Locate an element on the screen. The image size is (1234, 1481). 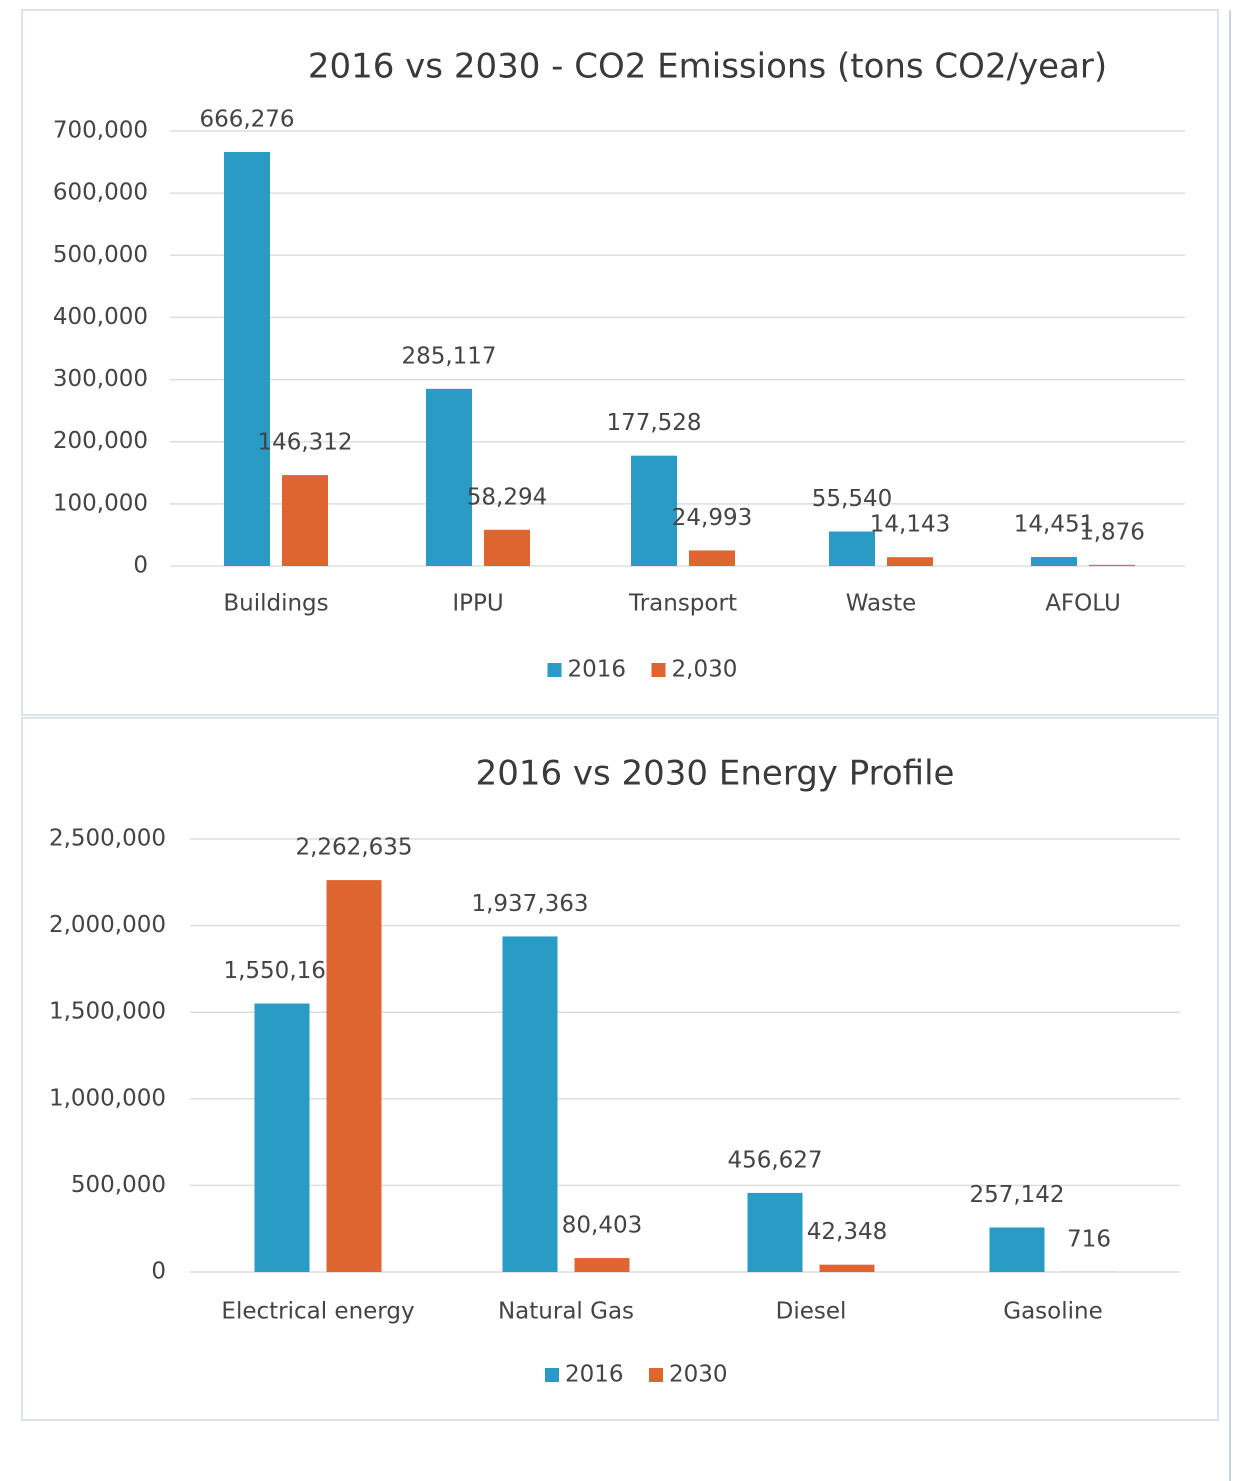
y-tick-label: 2,000,000 is located at coordinates (107, 925).